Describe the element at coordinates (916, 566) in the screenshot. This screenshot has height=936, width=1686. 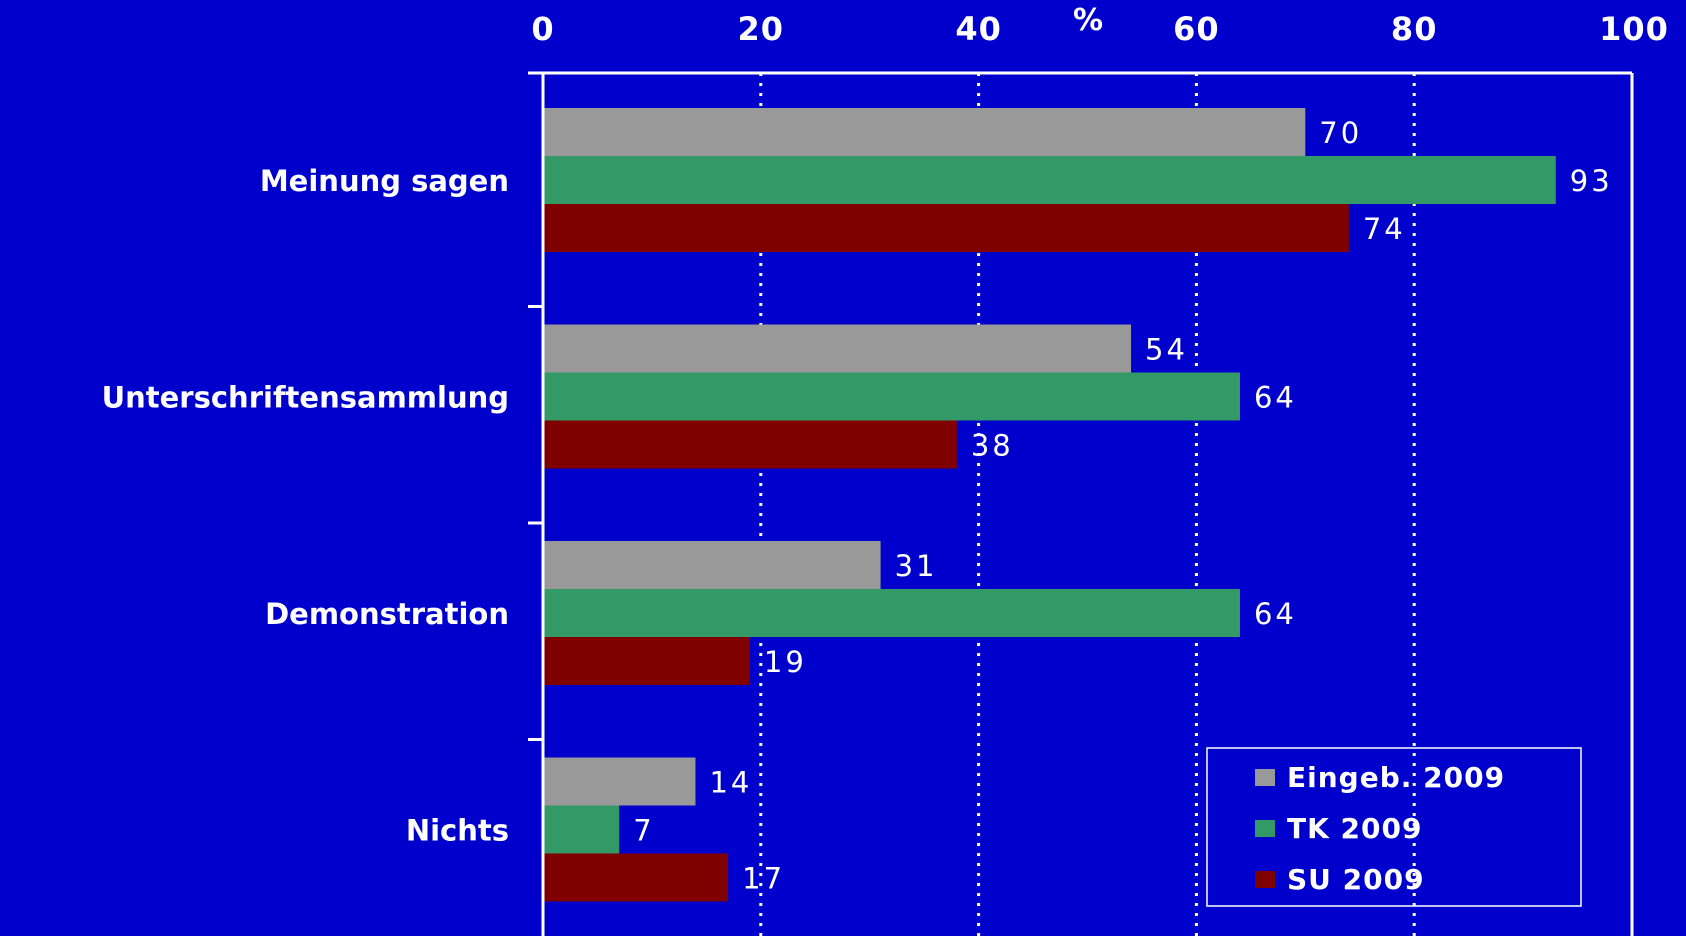
I see `data-label: 31` at that location.